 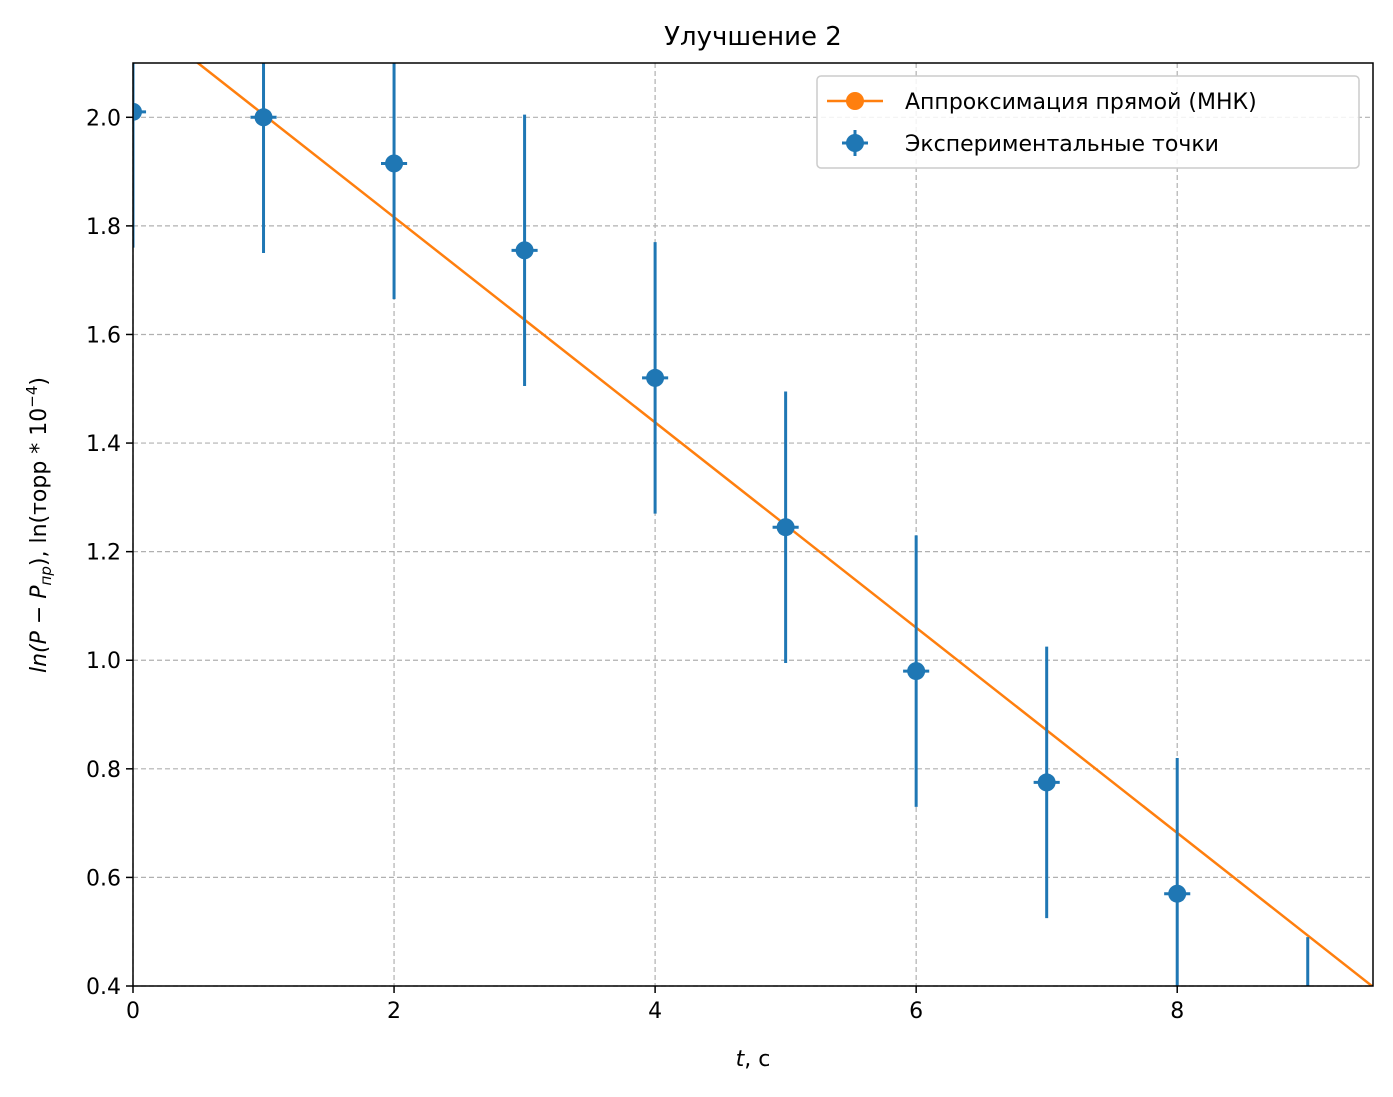 What do you see at coordinates (103, 335) in the screenshot?
I see `y-tick-label: 1.6` at bounding box center [103, 335].